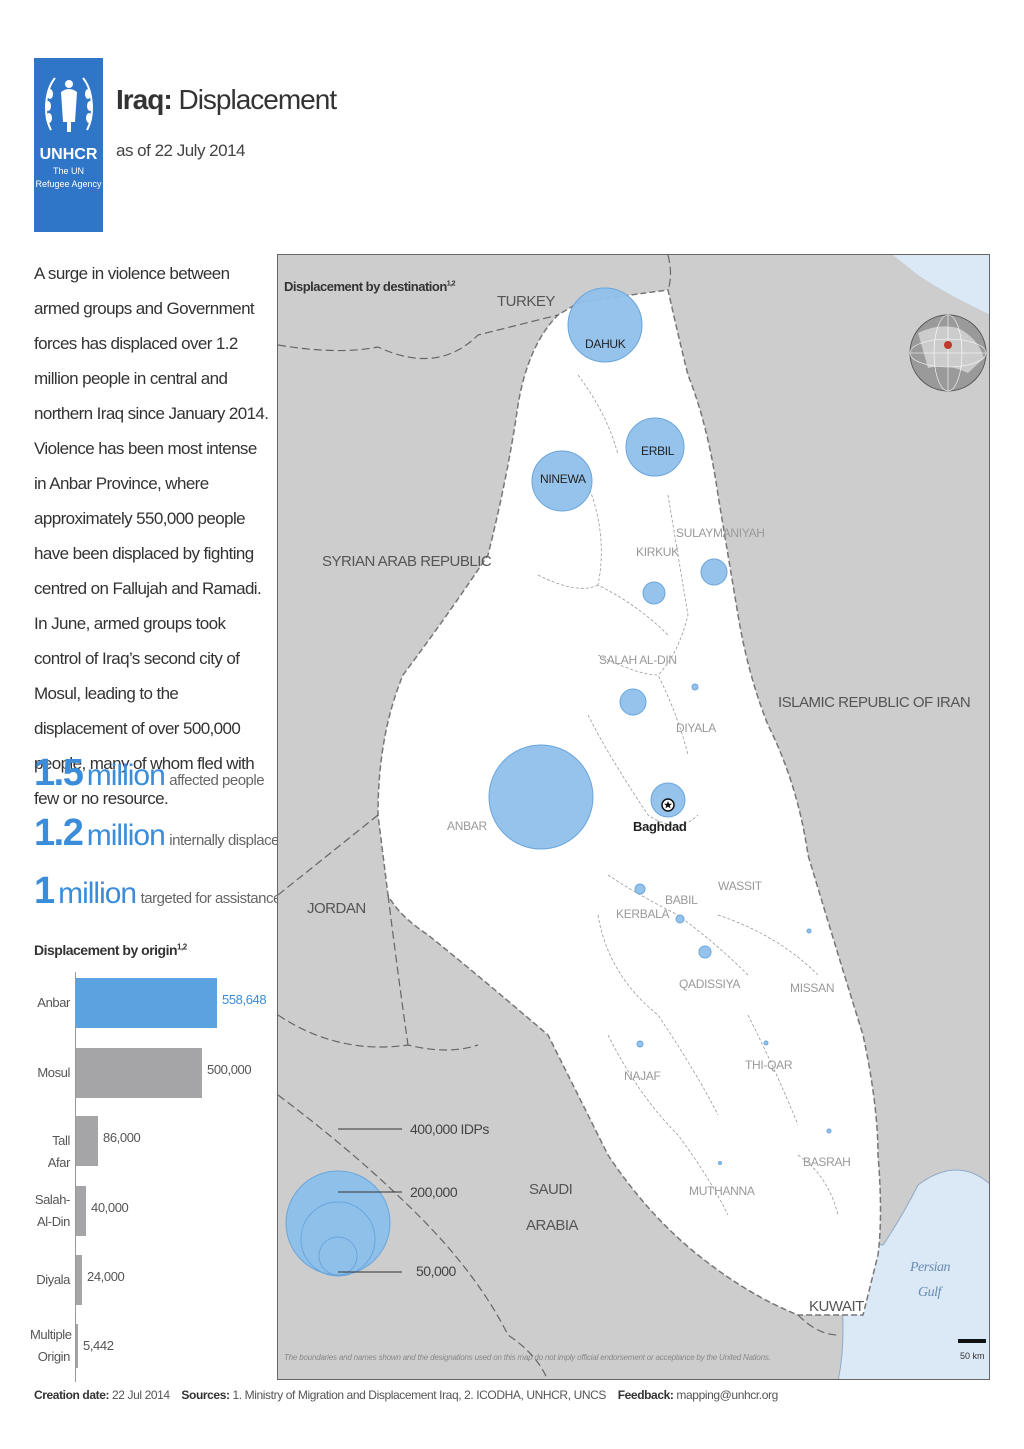  Describe the element at coordinates (370, 286) in the screenshot. I see `map-legend-title: Displacement by destination1,2` at that location.